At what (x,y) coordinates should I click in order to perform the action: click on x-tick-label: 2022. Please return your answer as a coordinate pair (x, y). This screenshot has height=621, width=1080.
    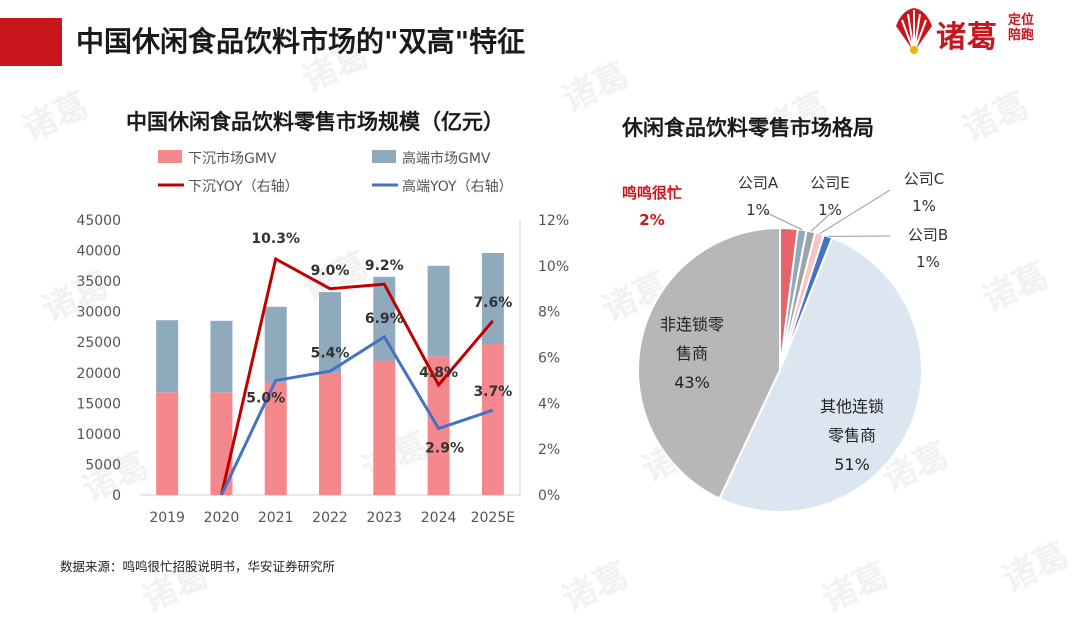
    Looking at the image, I should click on (330, 518).